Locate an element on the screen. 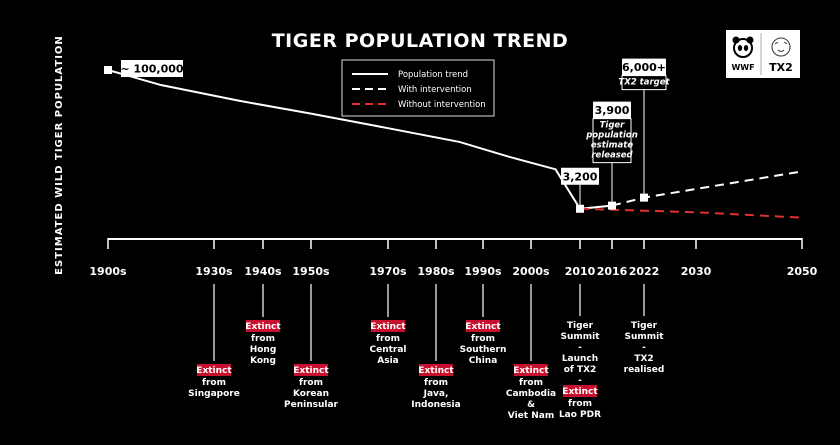 The width and height of the screenshot is (840, 445). tiger-sketch-icon is located at coordinates (781, 47).